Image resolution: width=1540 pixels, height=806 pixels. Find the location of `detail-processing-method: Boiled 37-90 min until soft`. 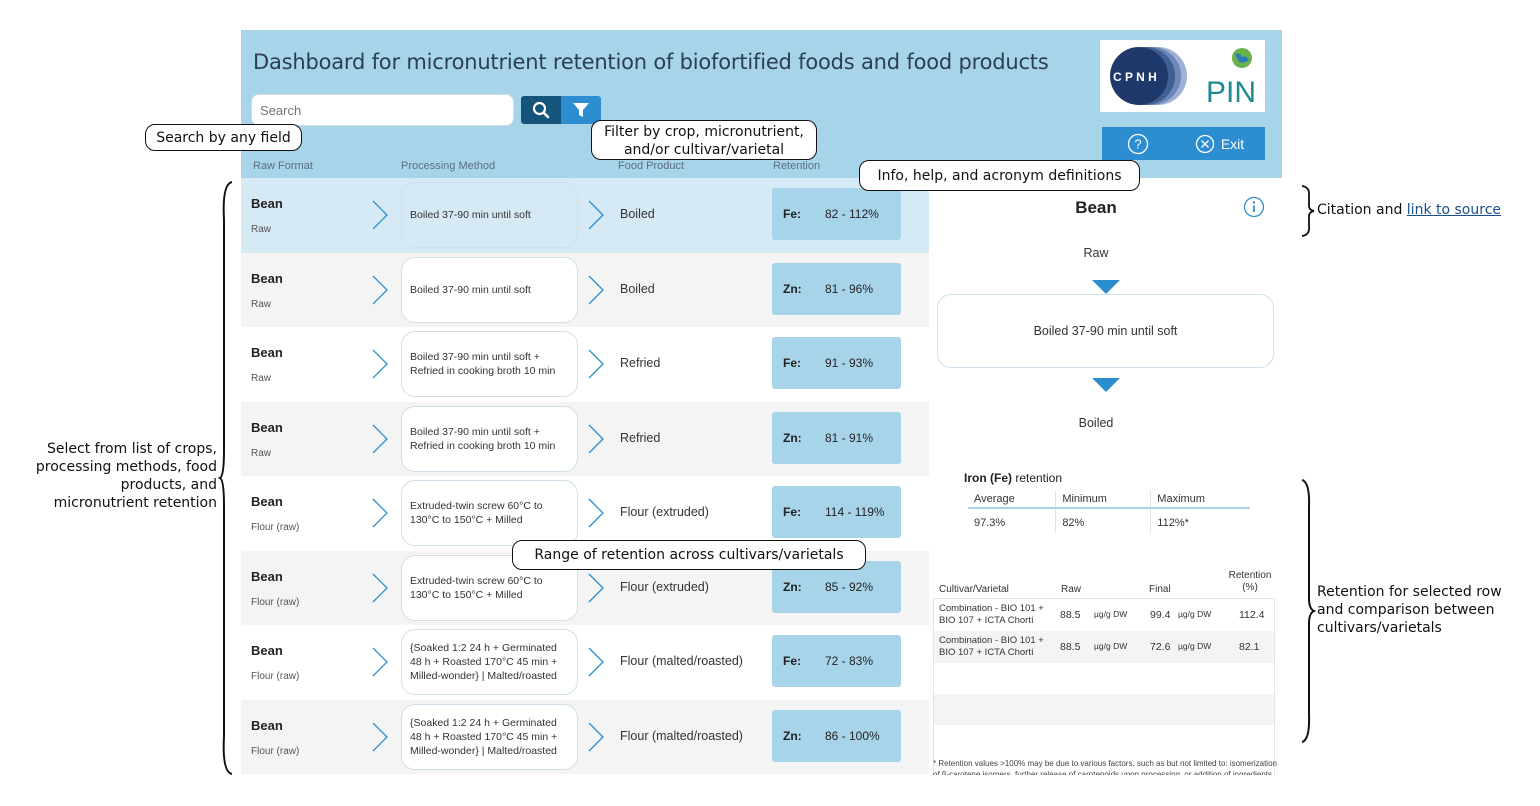

detail-processing-method: Boiled 37-90 min until soft is located at coordinates (1105, 331).